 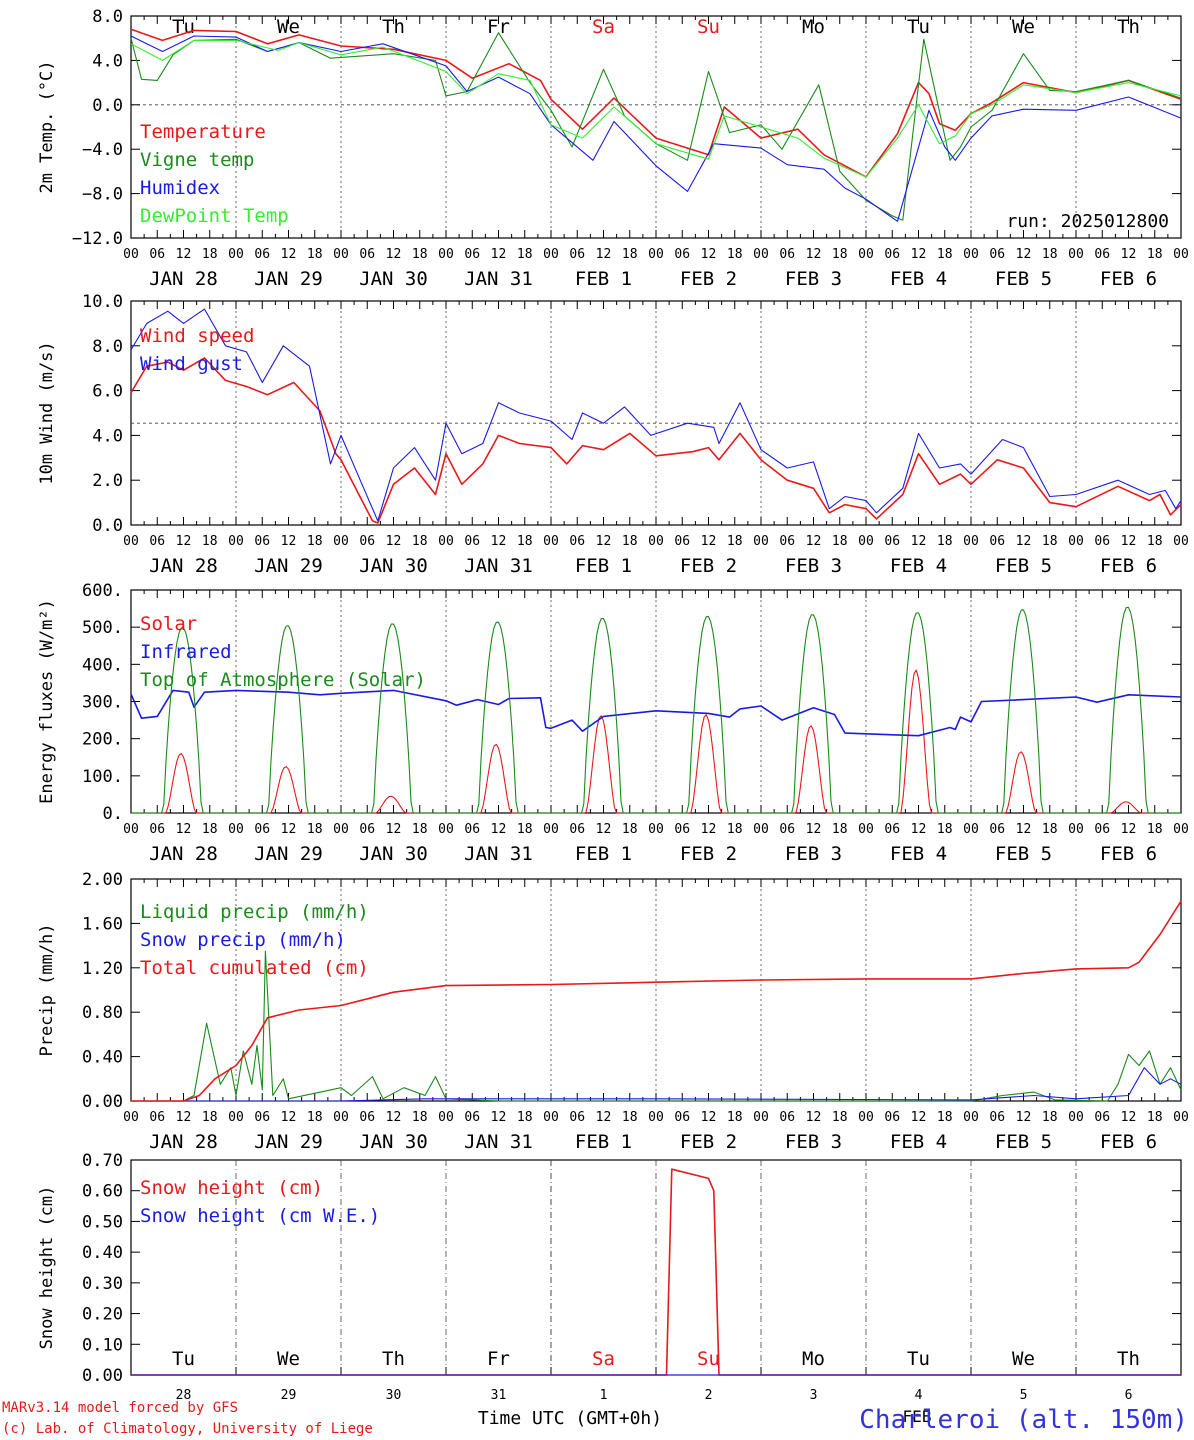 What do you see at coordinates (499, 1395) in the screenshot?
I see `day-of-month-label: 31` at bounding box center [499, 1395].